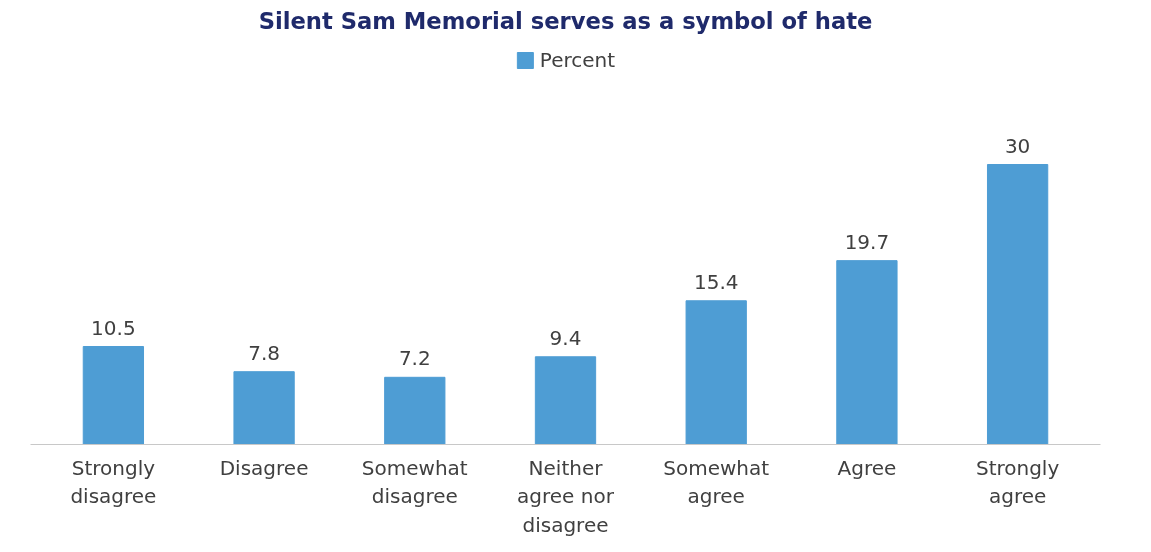 The image size is (1151, 552). What do you see at coordinates (565, 337) in the screenshot?
I see `data-label: 9.4` at bounding box center [565, 337].